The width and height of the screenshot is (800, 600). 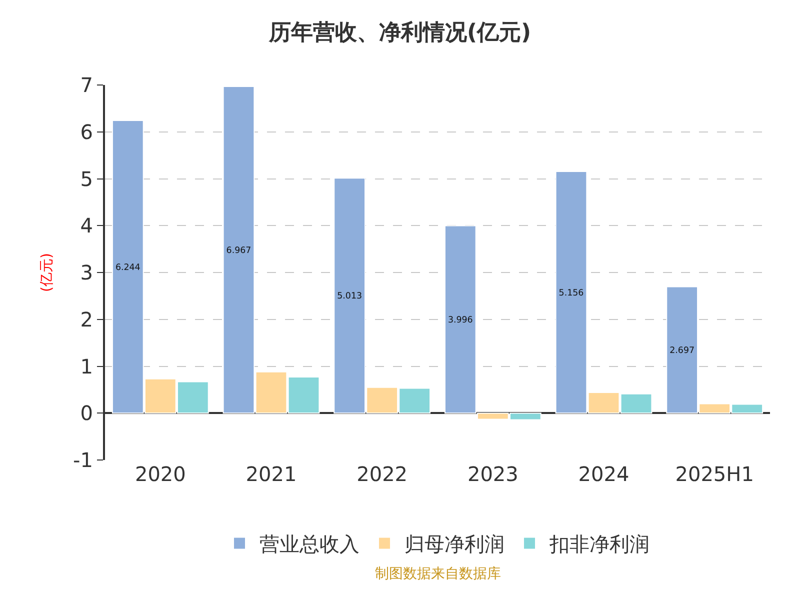 I want to click on data-label: 6.967, so click(x=239, y=251).